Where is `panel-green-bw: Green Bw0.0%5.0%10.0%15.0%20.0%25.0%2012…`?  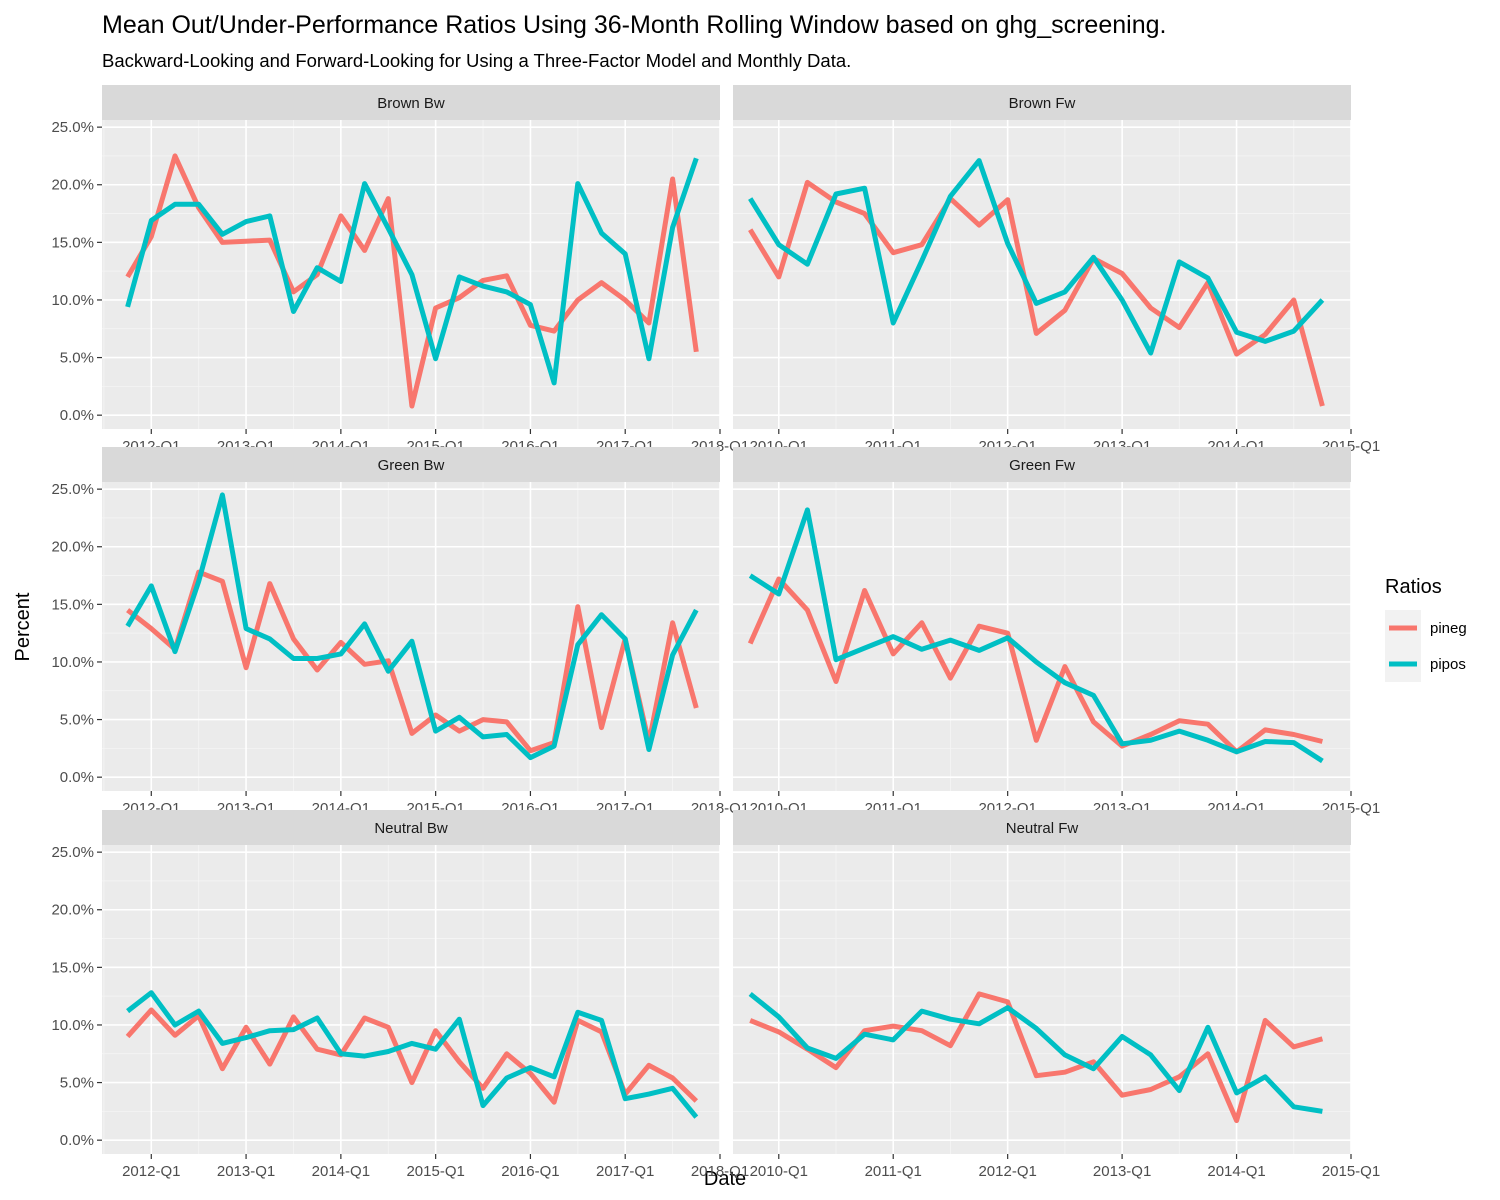
panel-green-bw: Green Bw0.0%5.0%10.0%15.0%20.0%25.0%2012… is located at coordinates (400, 632).